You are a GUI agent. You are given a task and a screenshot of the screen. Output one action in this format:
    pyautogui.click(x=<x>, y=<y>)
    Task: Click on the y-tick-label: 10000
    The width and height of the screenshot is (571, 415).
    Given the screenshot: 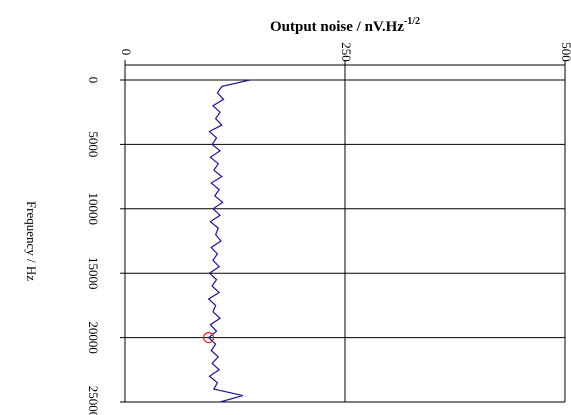 What is the action you would take?
    pyautogui.click(x=93, y=209)
    